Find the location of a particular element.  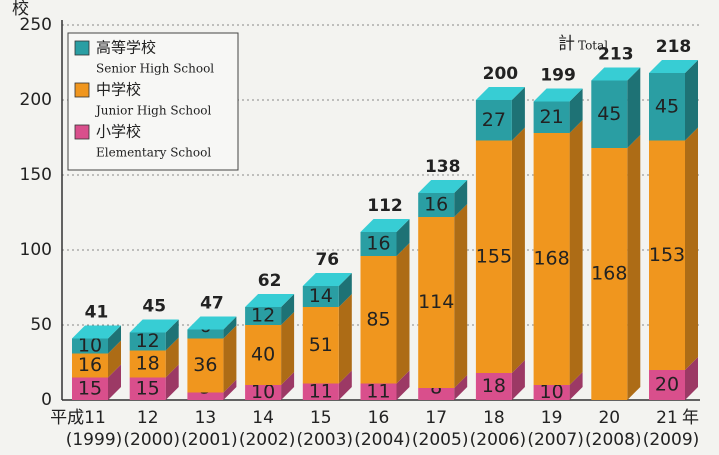

value-label: 12 is located at coordinates (263, 316).